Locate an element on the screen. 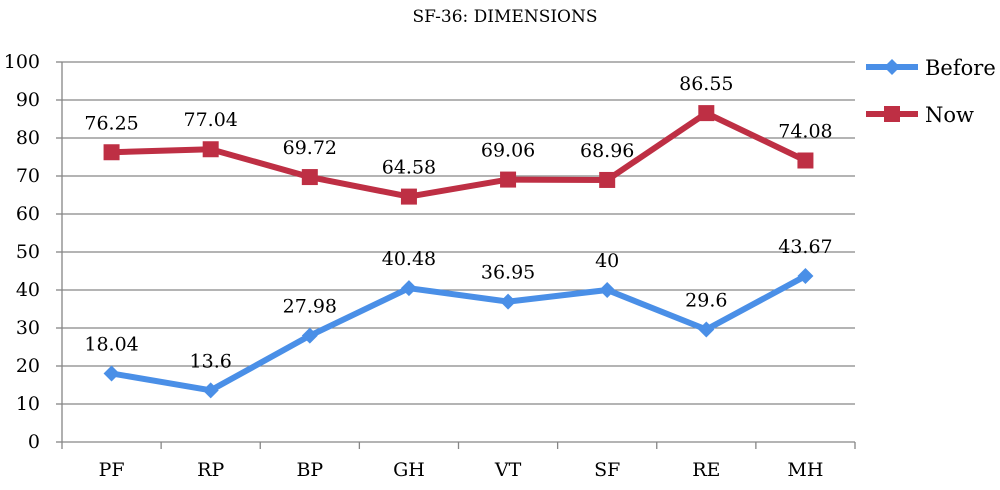  y-tick-label: 0 is located at coordinates (34, 442).